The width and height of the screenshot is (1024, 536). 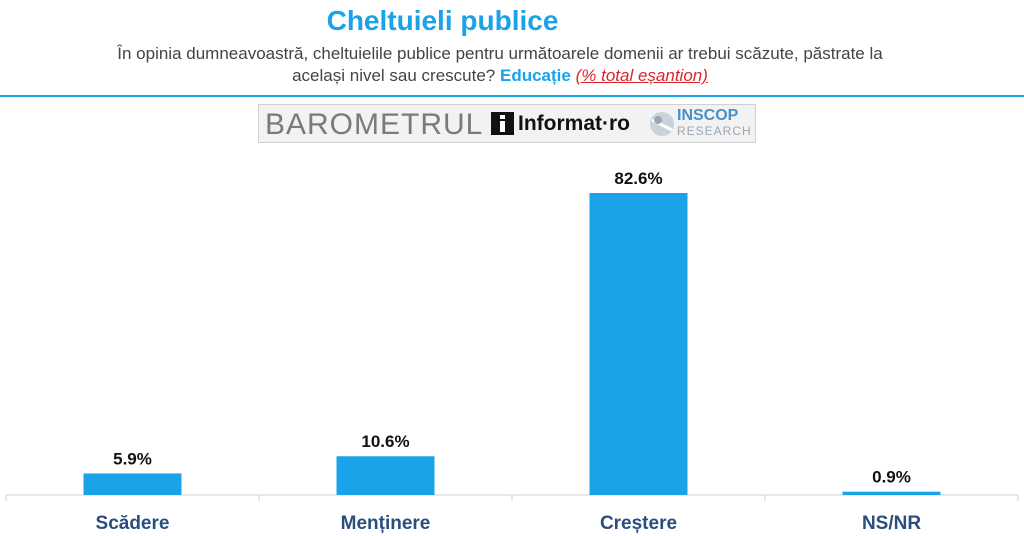 What do you see at coordinates (891, 523) in the screenshot?
I see `category-label-3: NS/NR` at bounding box center [891, 523].